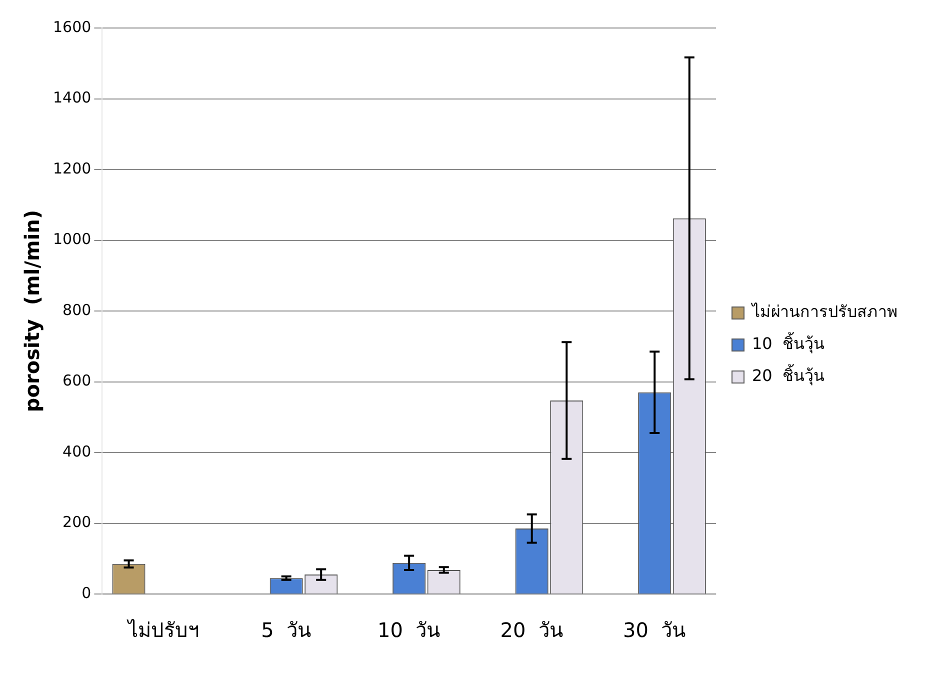 Image resolution: width=930 pixels, height=684 pixels. Describe the element at coordinates (77, 522) in the screenshot. I see `y-tick-label: 200` at that location.